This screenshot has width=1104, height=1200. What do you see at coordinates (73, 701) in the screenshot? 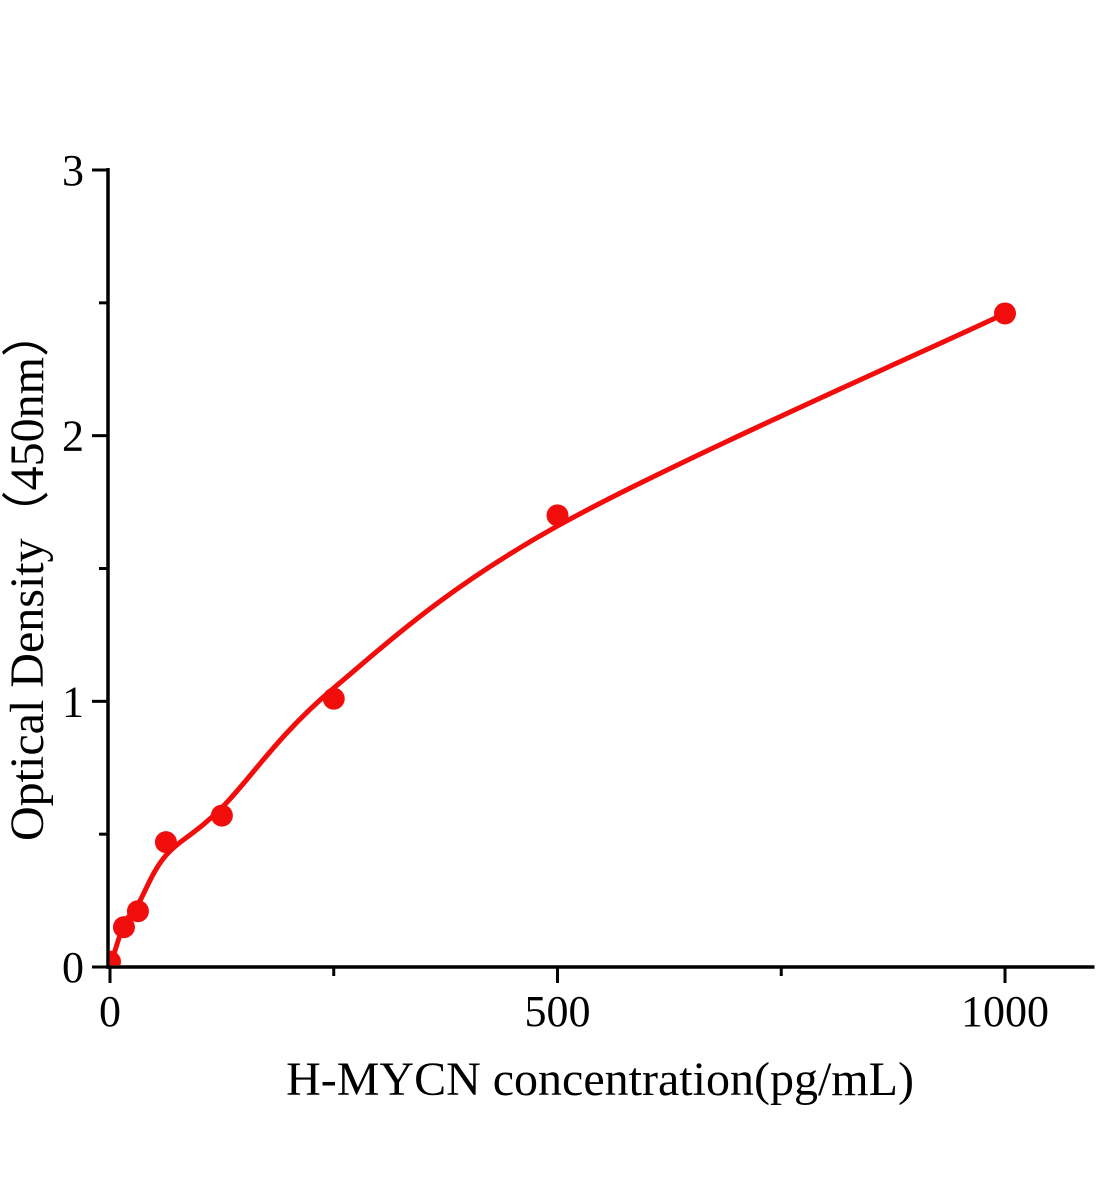
I see `y-tick-label: 1` at bounding box center [73, 701].